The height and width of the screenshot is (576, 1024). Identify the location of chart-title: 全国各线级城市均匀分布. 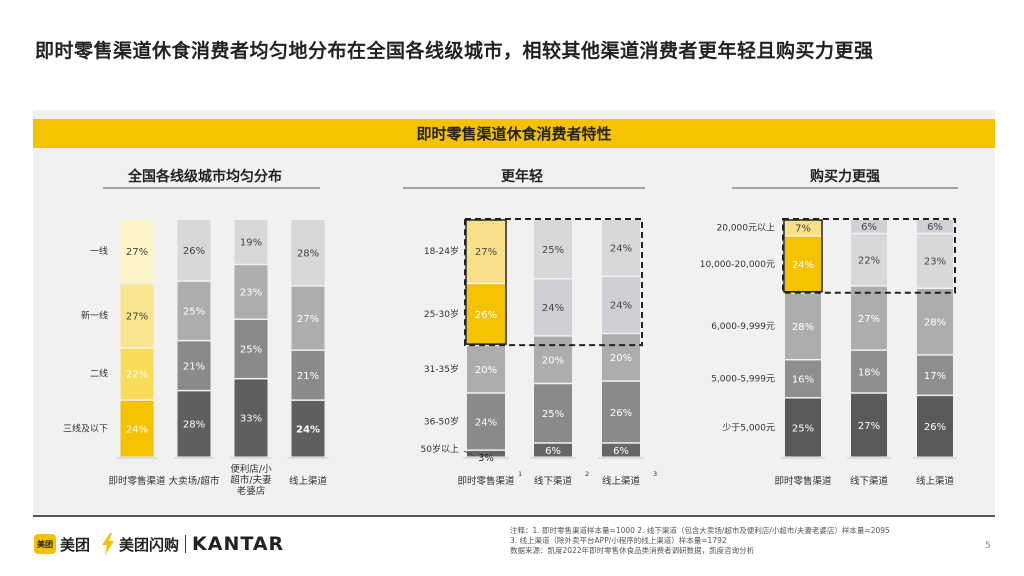
(204, 176).